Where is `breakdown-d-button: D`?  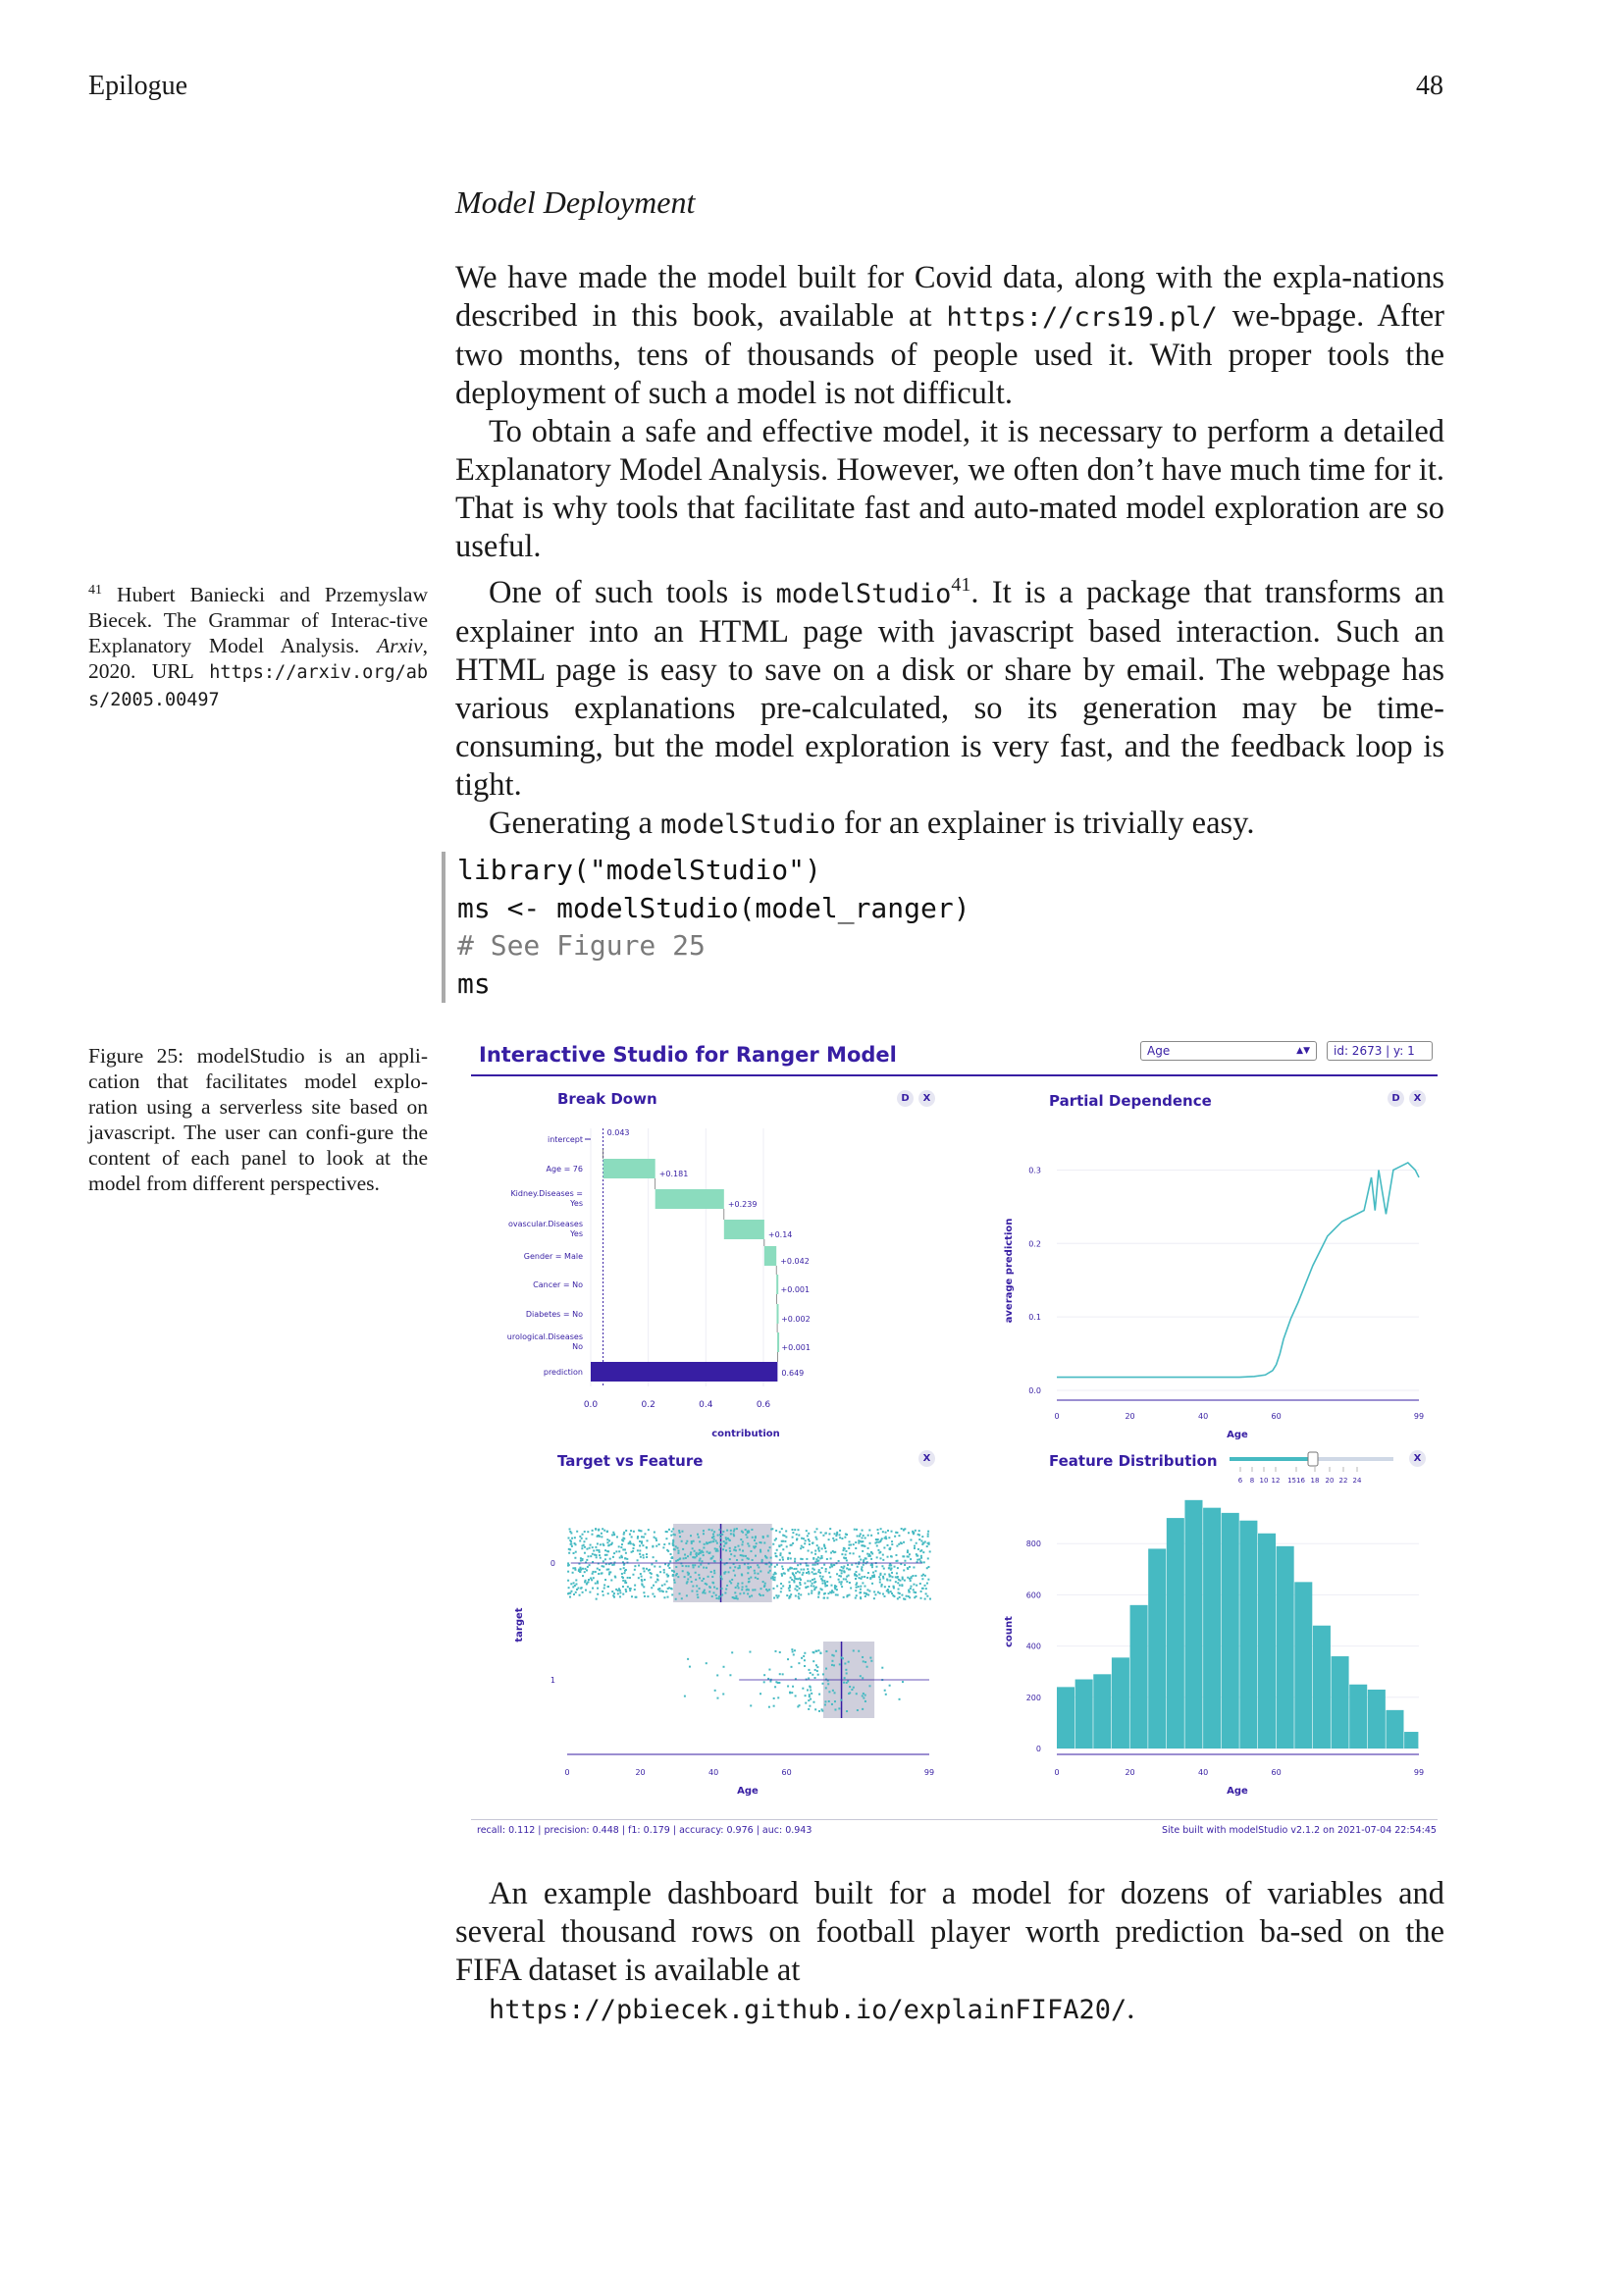
breakdown-d-button: D is located at coordinates (905, 1098).